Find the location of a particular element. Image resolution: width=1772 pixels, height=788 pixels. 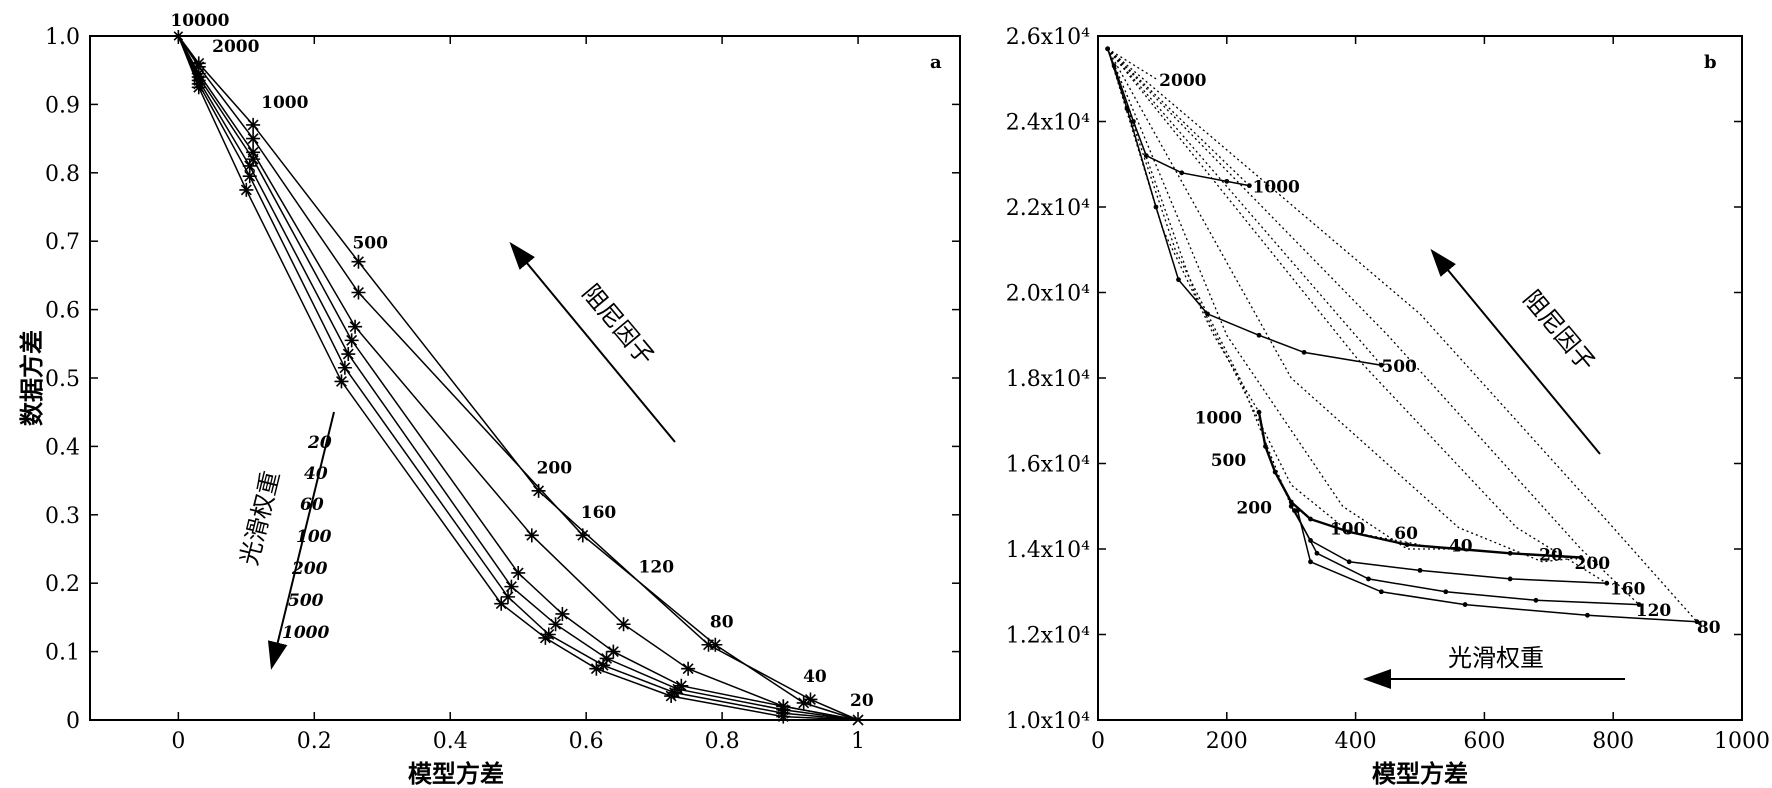

point-label-b: 1000 is located at coordinates (1276, 188).